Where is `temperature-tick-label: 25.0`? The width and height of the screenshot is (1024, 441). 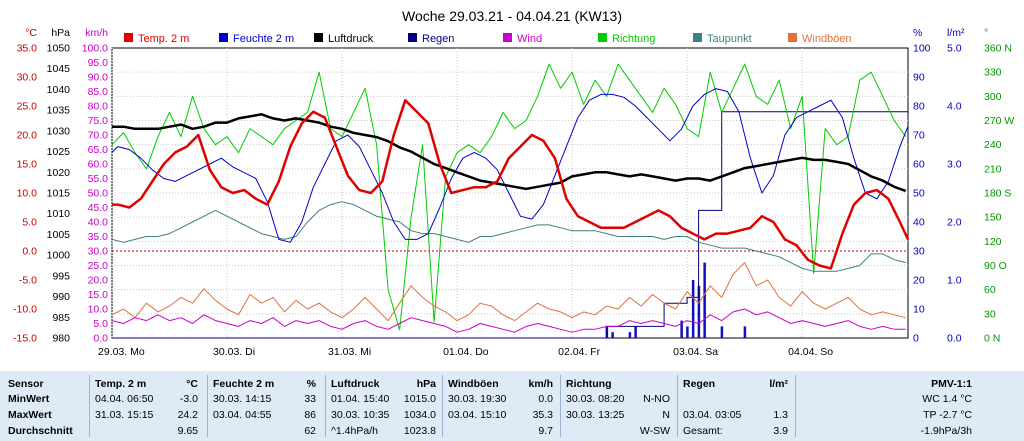
temperature-tick-label: 25.0 is located at coordinates (27, 107).